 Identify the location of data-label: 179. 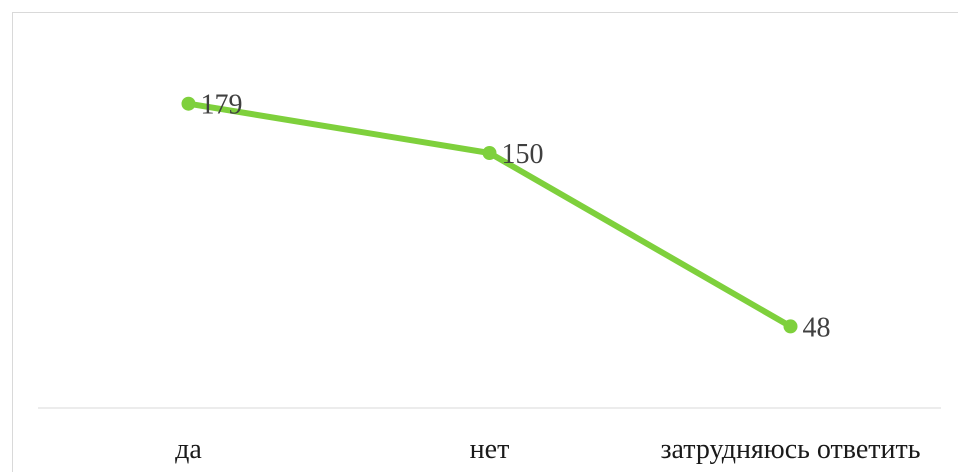
(222, 105).